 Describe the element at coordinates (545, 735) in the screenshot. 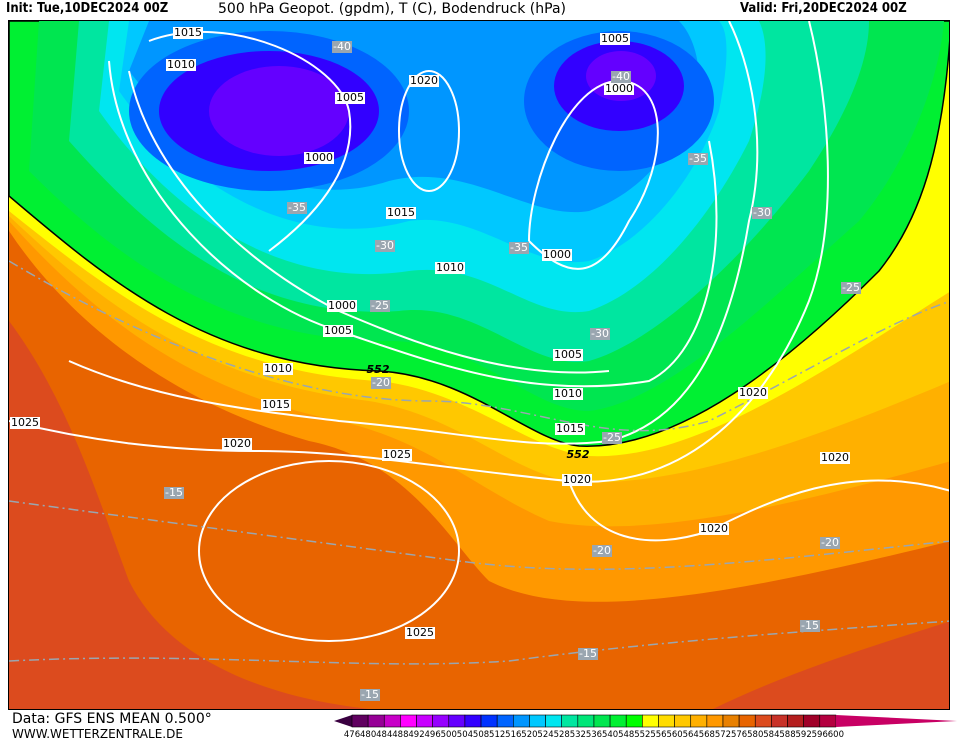

I see `color-scale-tick: 524` at that location.